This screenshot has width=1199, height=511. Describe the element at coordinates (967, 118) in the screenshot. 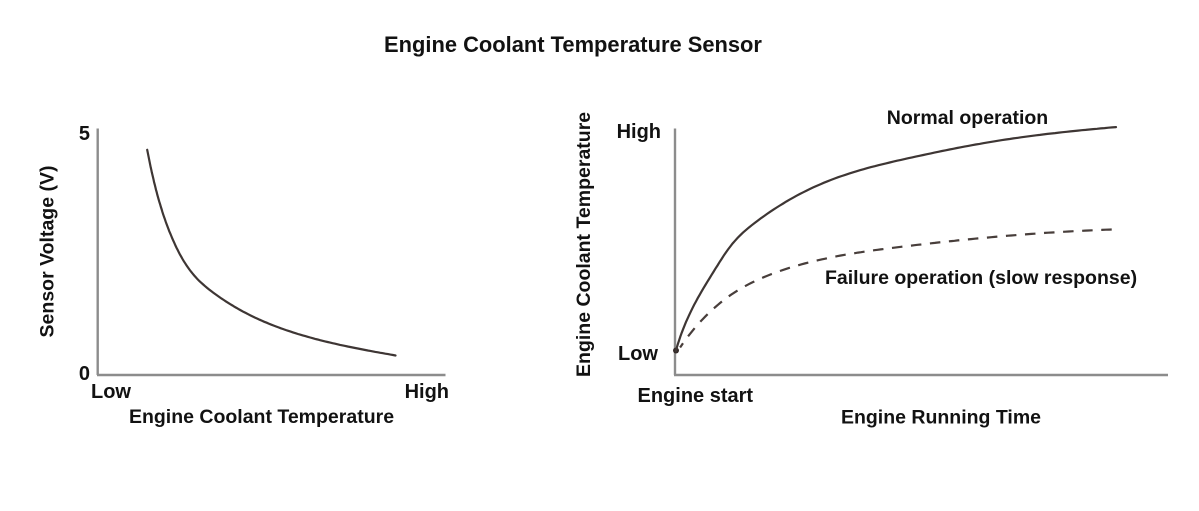

I see `svg-text: Normal operation` at that location.